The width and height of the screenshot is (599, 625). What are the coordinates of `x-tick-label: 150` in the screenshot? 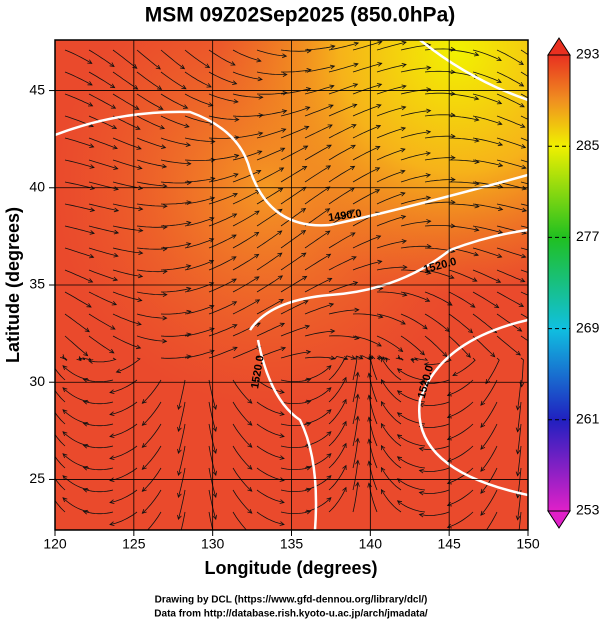 It's located at (528, 544).